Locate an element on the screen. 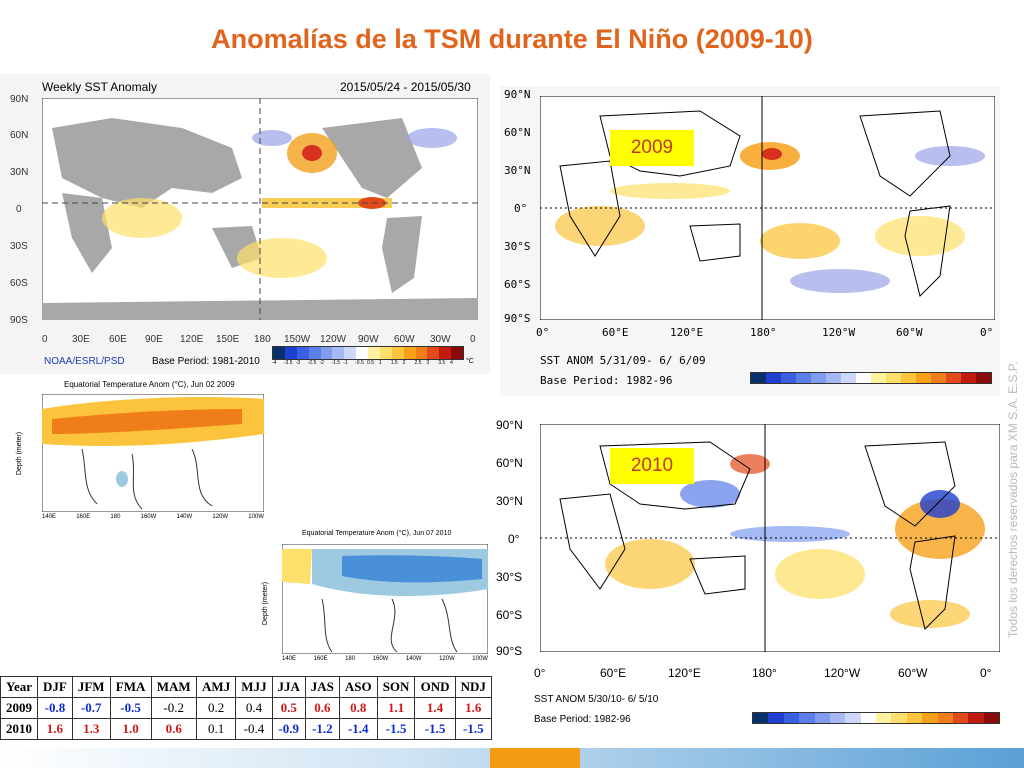 The width and height of the screenshot is (1024, 768). table-header-cell: MJJ is located at coordinates (254, 687).